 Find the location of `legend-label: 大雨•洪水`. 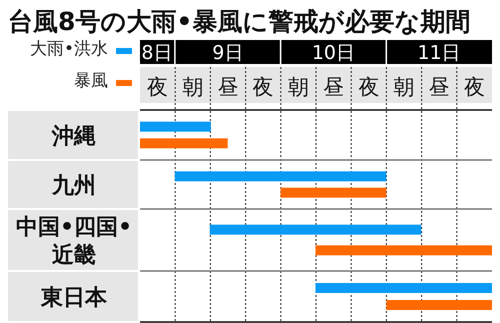

legend-label: 大雨•洪水 is located at coordinates (69, 49).